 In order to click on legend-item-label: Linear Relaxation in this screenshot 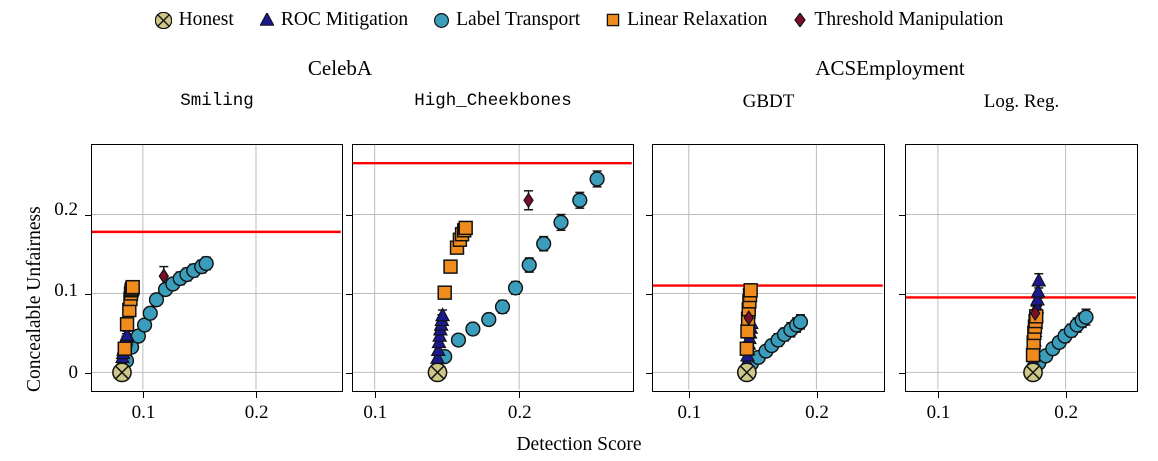, I will do `click(697, 20)`.